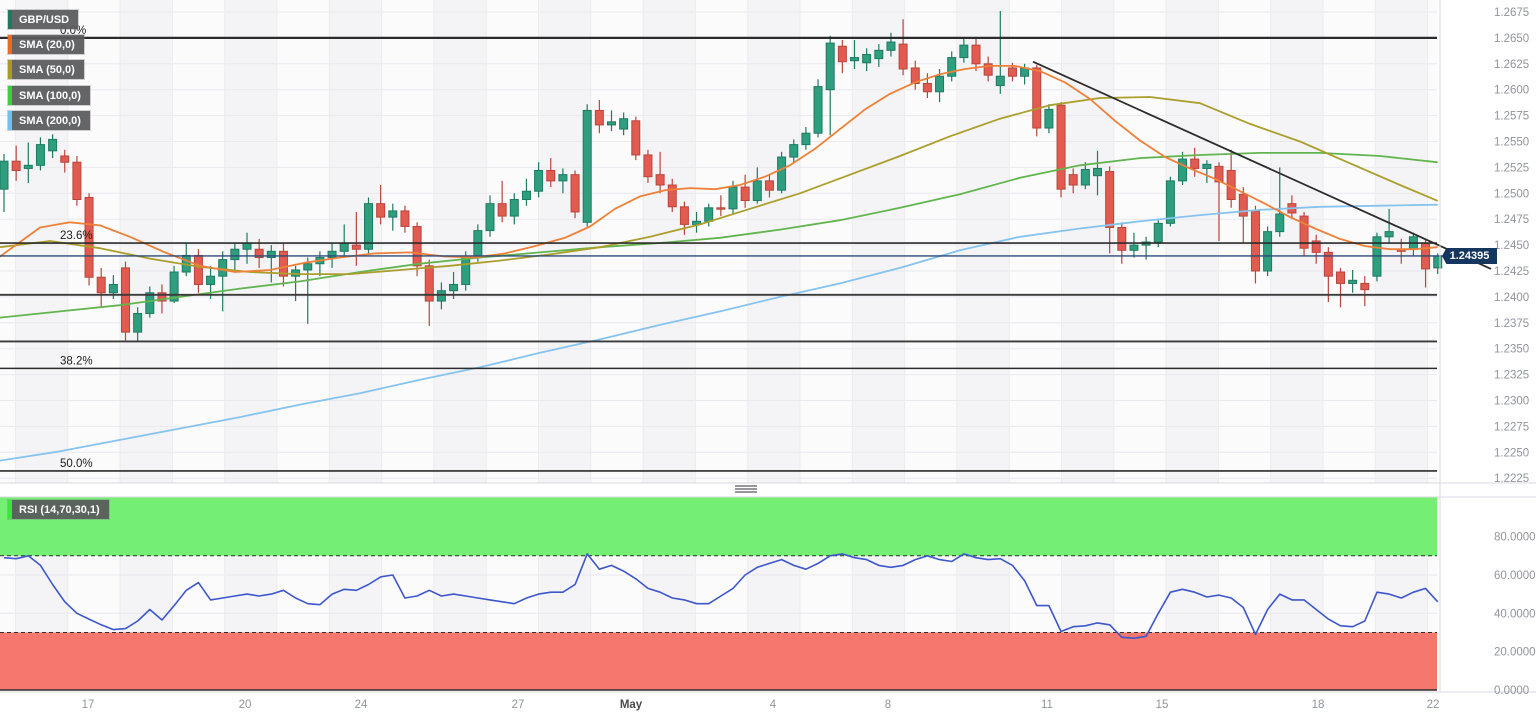  I want to click on price-axis-label: 1.2525, so click(1511, 168).